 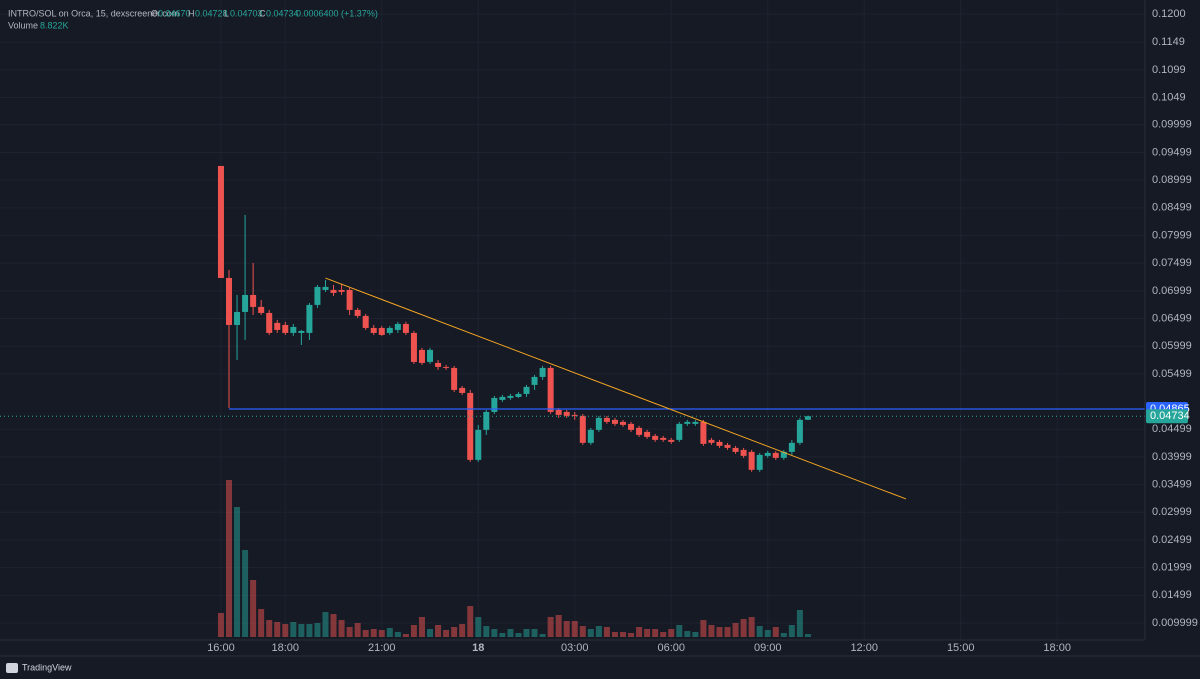 I want to click on x-tick-label: 03:00, so click(x=575, y=648).